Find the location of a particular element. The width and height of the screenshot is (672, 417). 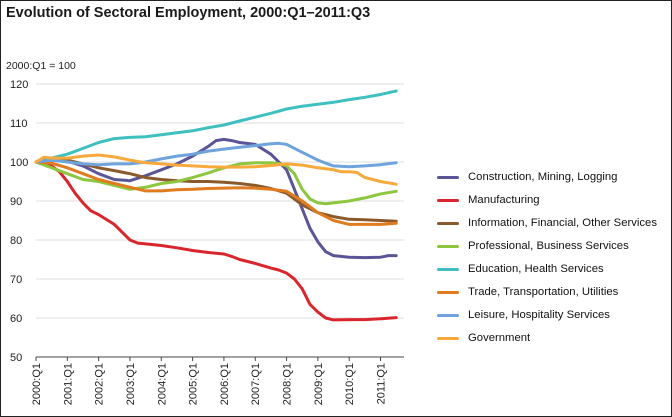

y-tick-label: 100 is located at coordinates (19, 163).